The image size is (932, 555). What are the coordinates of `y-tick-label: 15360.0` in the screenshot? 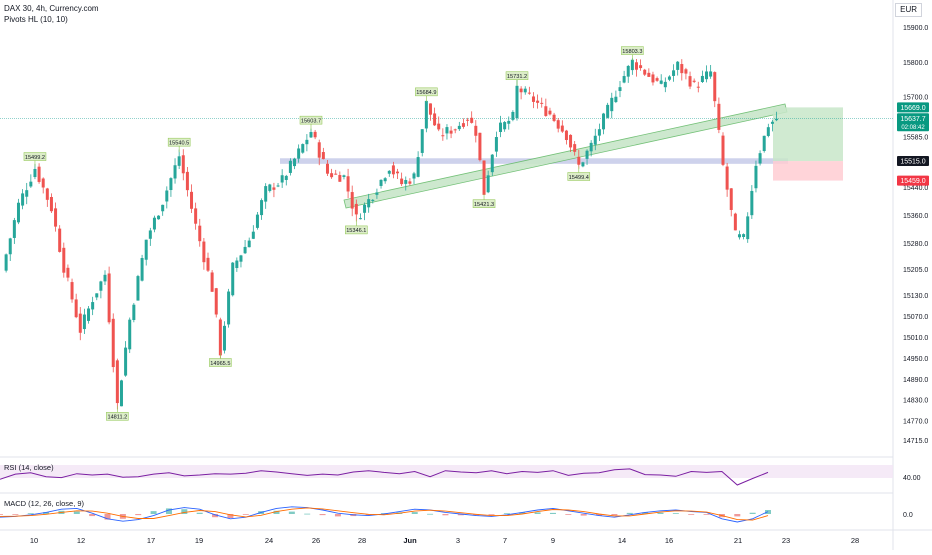 It's located at (915, 216).